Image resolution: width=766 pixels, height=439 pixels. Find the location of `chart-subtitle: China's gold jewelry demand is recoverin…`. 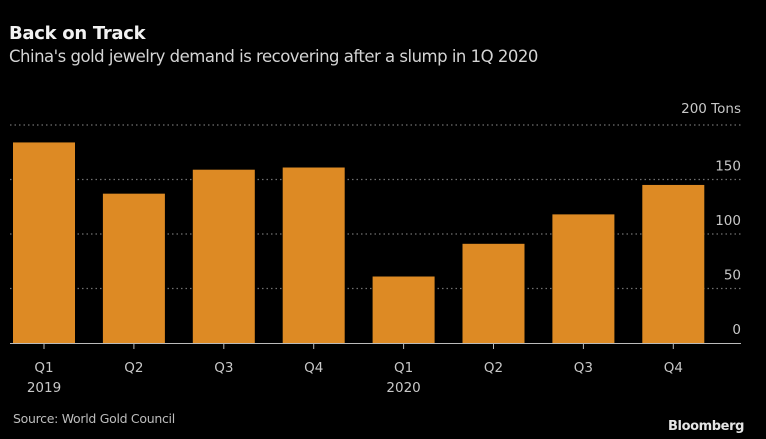

chart-subtitle: China's gold jewelry demand is recoverin… is located at coordinates (273, 56).